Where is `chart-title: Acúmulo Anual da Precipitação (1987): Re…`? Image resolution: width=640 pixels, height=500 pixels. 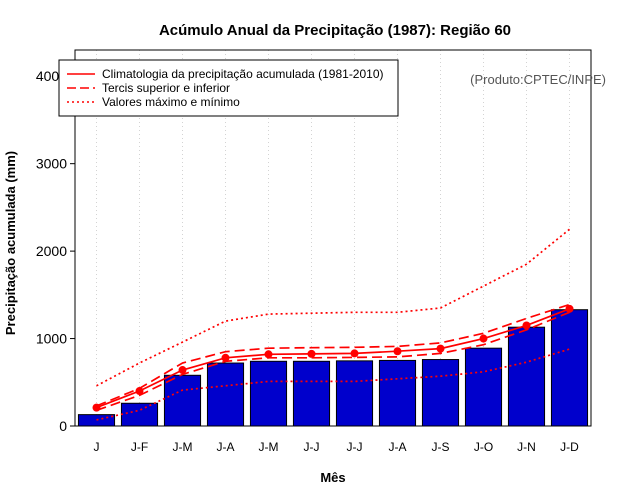 chart-title: Acúmulo Anual da Precipitação (1987): Re… is located at coordinates (335, 30).